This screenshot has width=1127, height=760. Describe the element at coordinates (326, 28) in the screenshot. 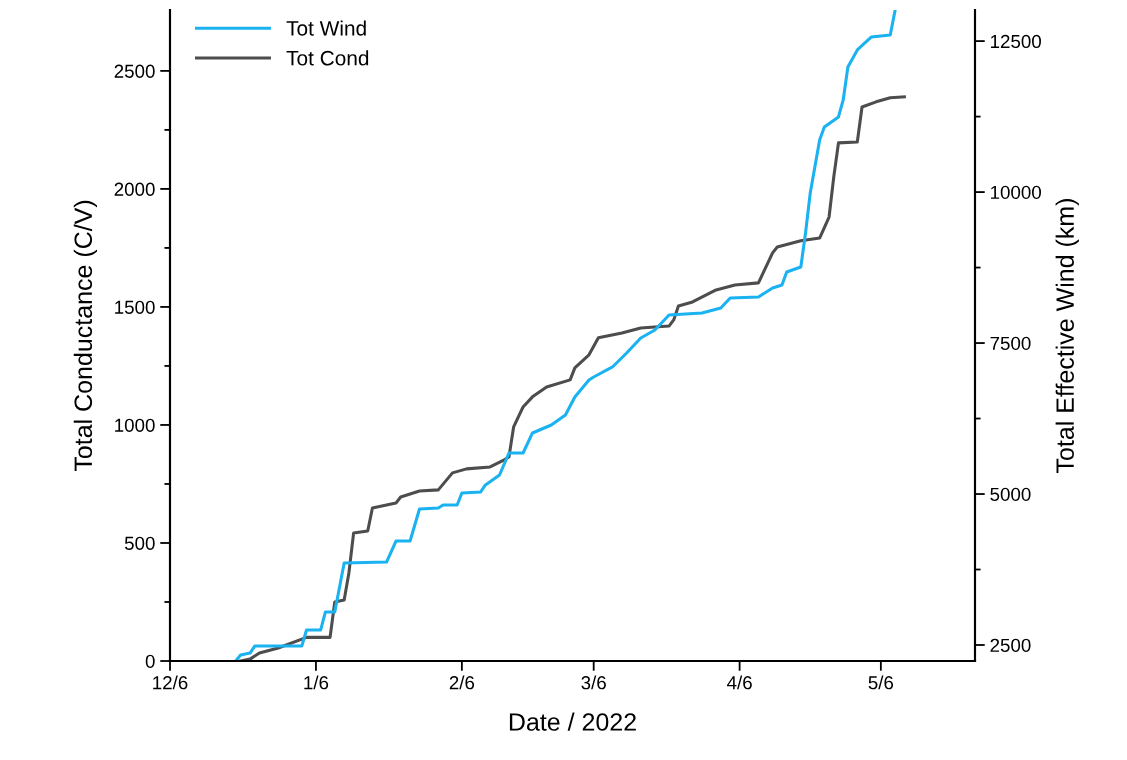

I see `legend-label: Tot Wind` at that location.